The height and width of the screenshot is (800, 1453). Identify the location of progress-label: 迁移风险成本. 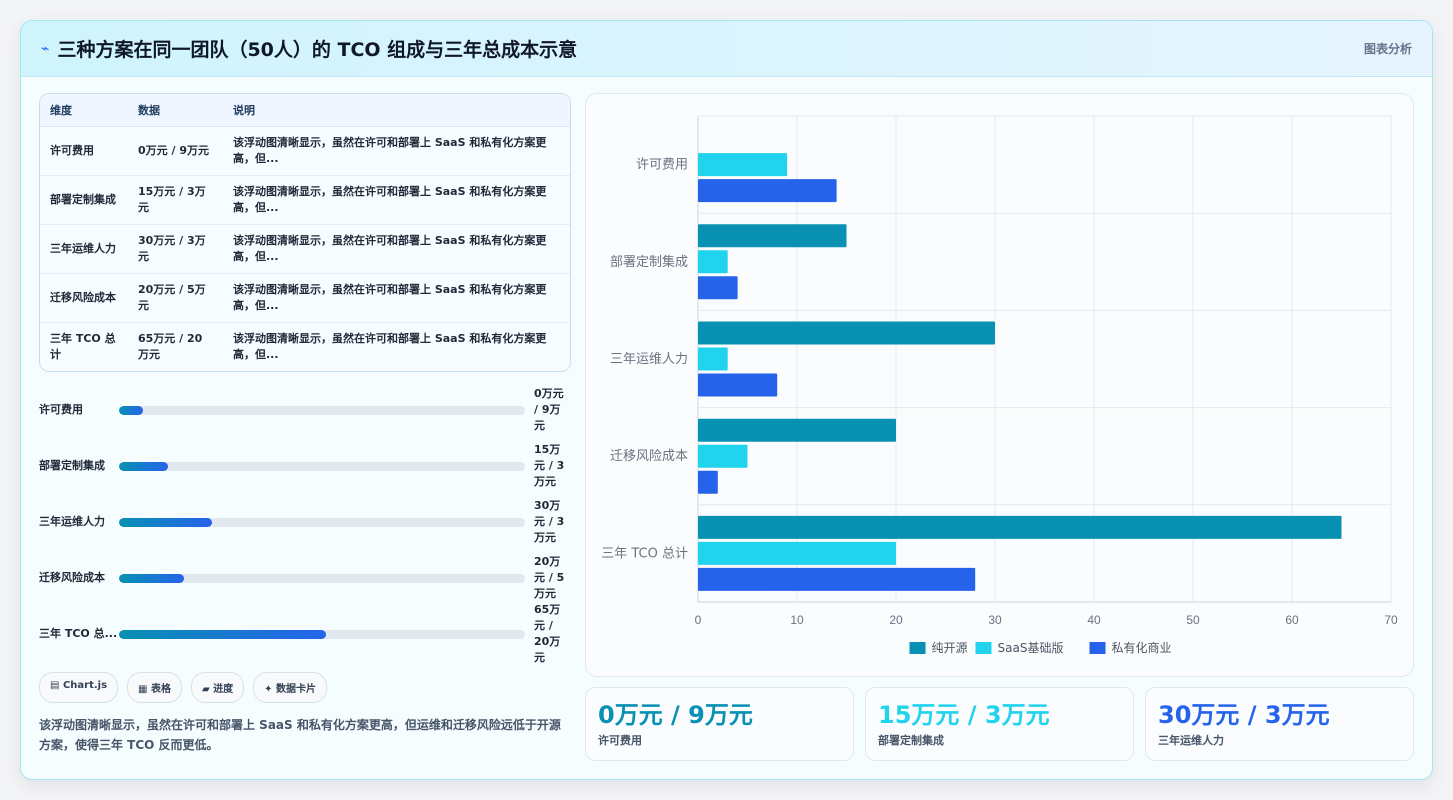
(72, 577).